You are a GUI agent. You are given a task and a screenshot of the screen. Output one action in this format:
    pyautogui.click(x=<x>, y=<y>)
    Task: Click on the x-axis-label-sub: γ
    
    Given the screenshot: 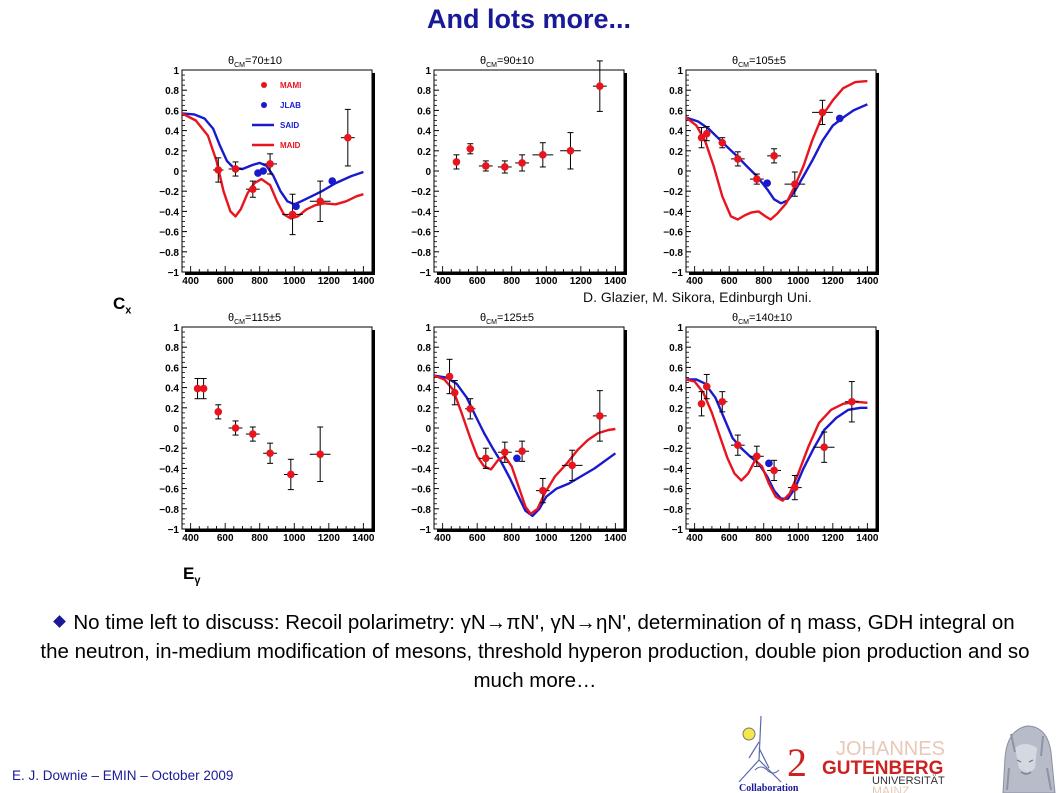 What is the action you would take?
    pyautogui.click(x=197, y=580)
    